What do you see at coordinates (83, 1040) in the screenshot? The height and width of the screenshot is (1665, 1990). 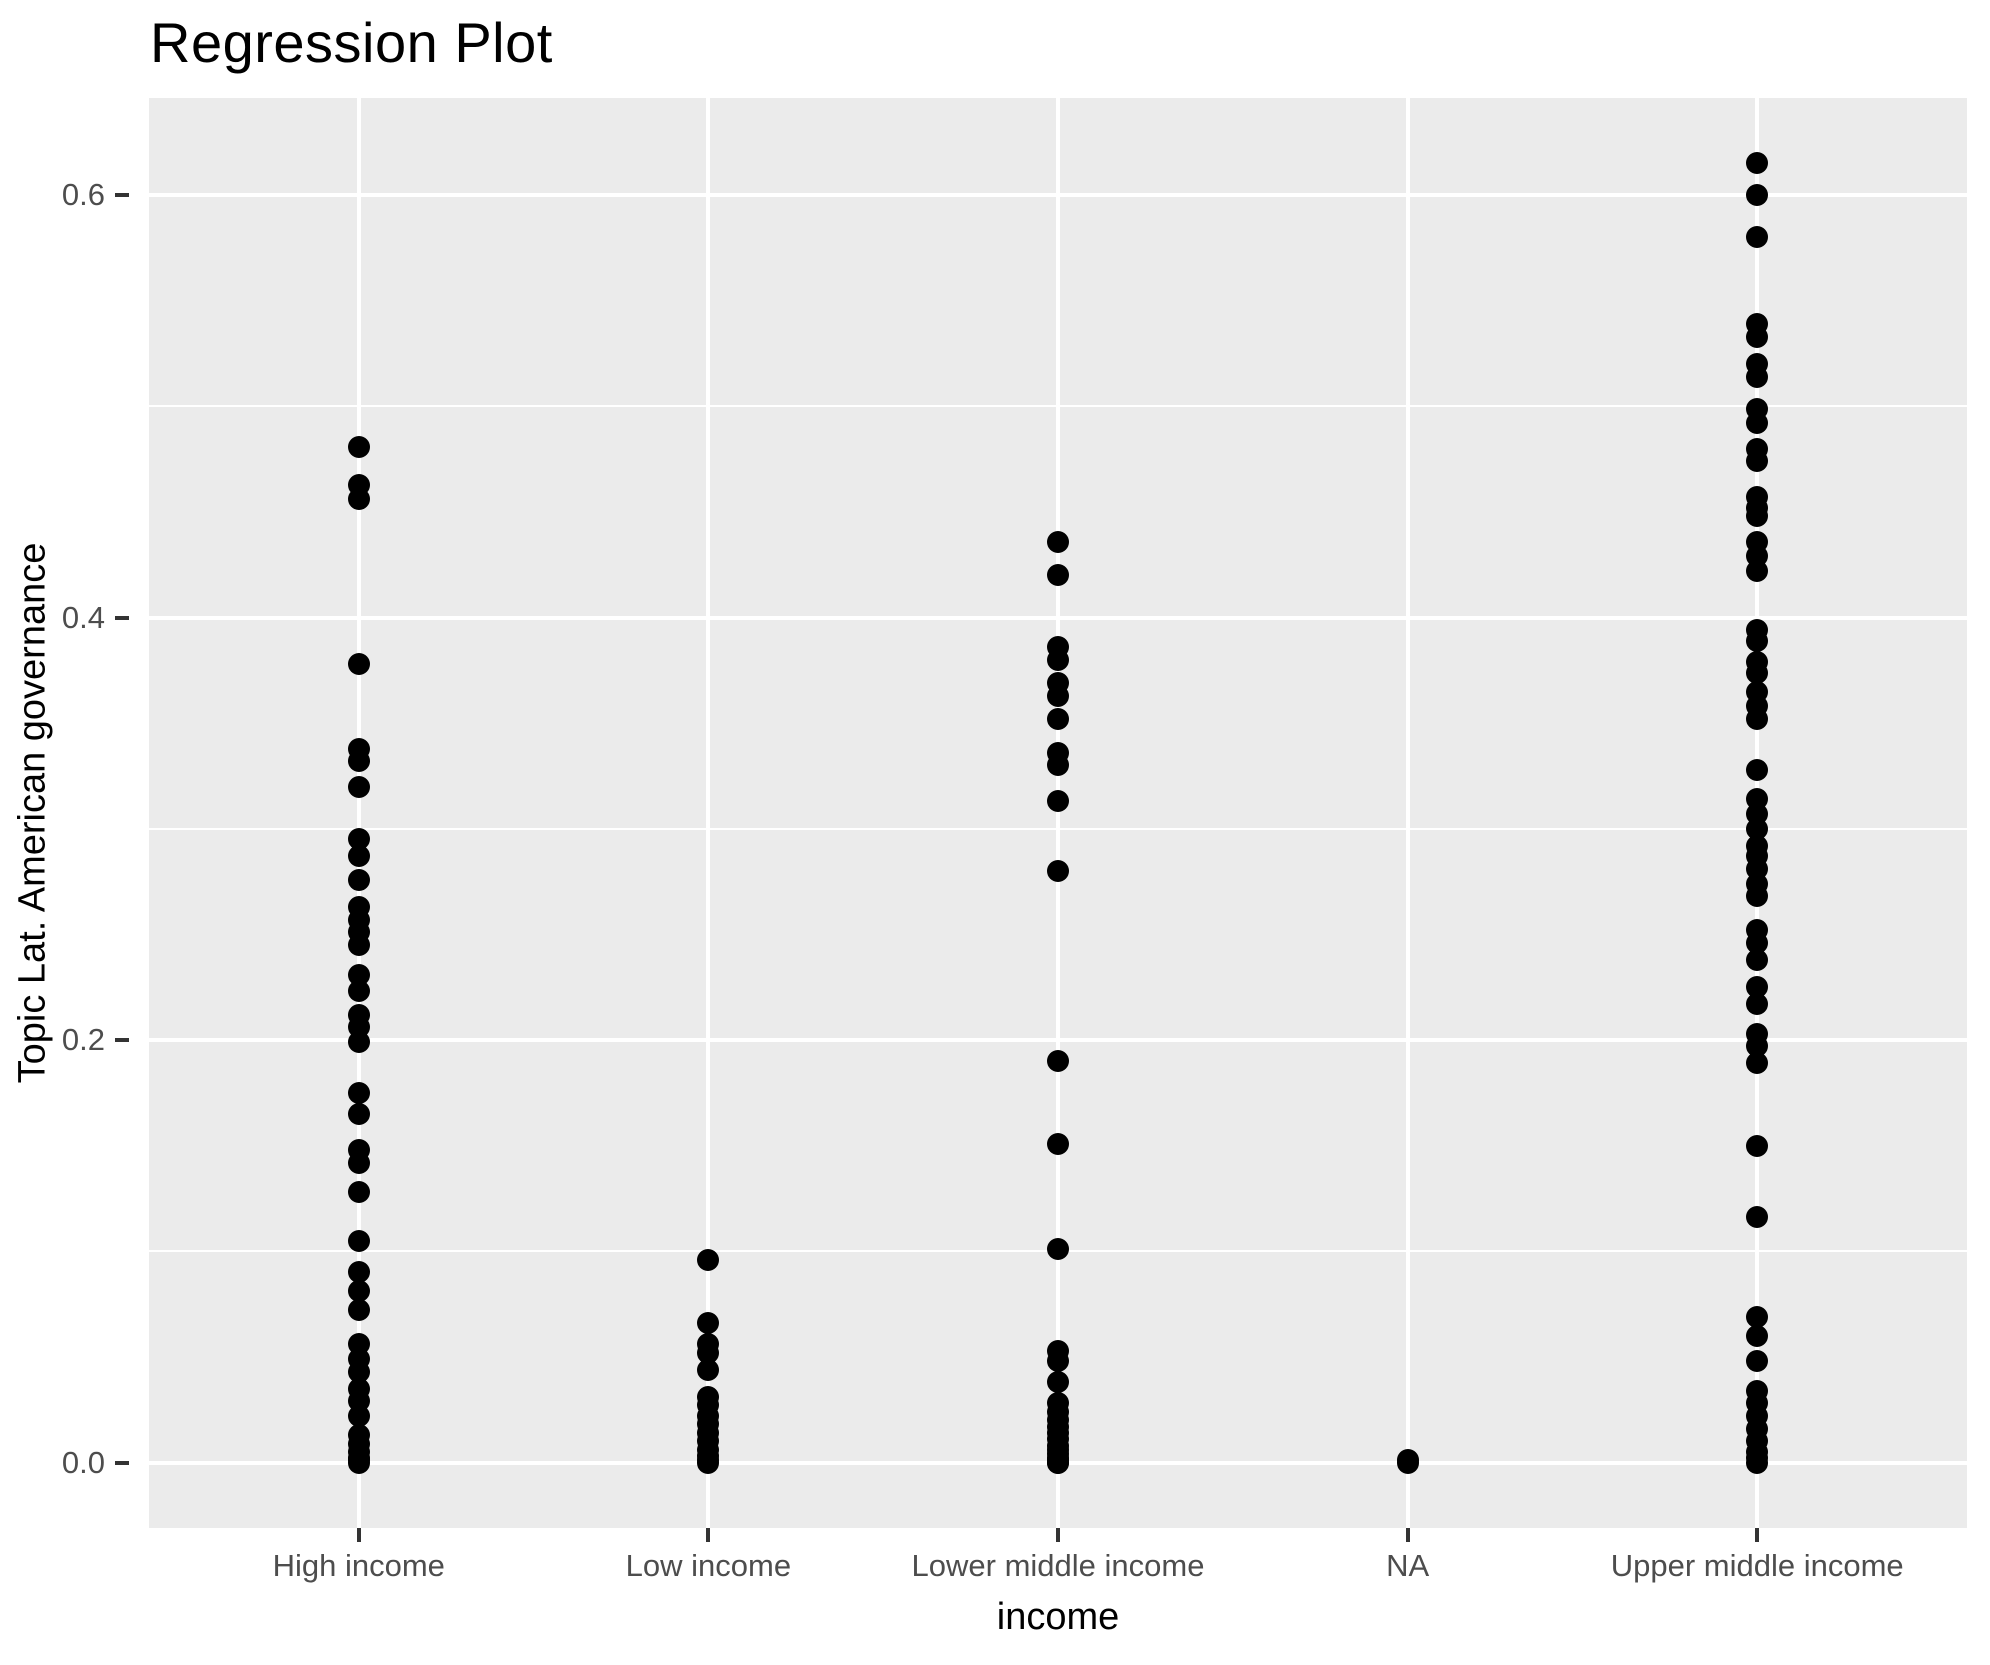 I see `y-tick-label: 0.2` at bounding box center [83, 1040].